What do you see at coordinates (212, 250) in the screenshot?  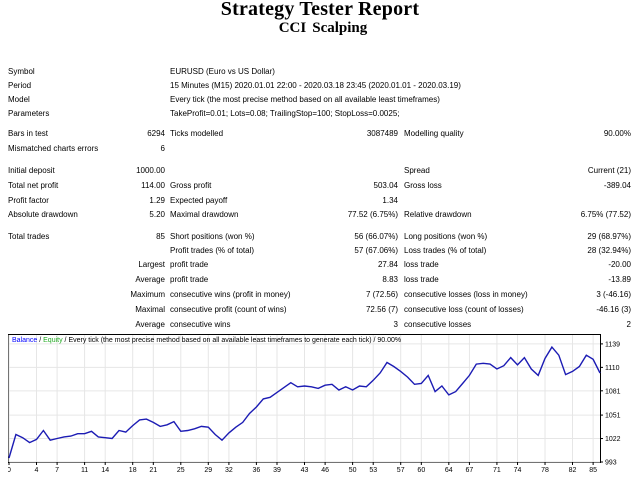 I see `ptrades-label: Profit trades (% of total)` at bounding box center [212, 250].